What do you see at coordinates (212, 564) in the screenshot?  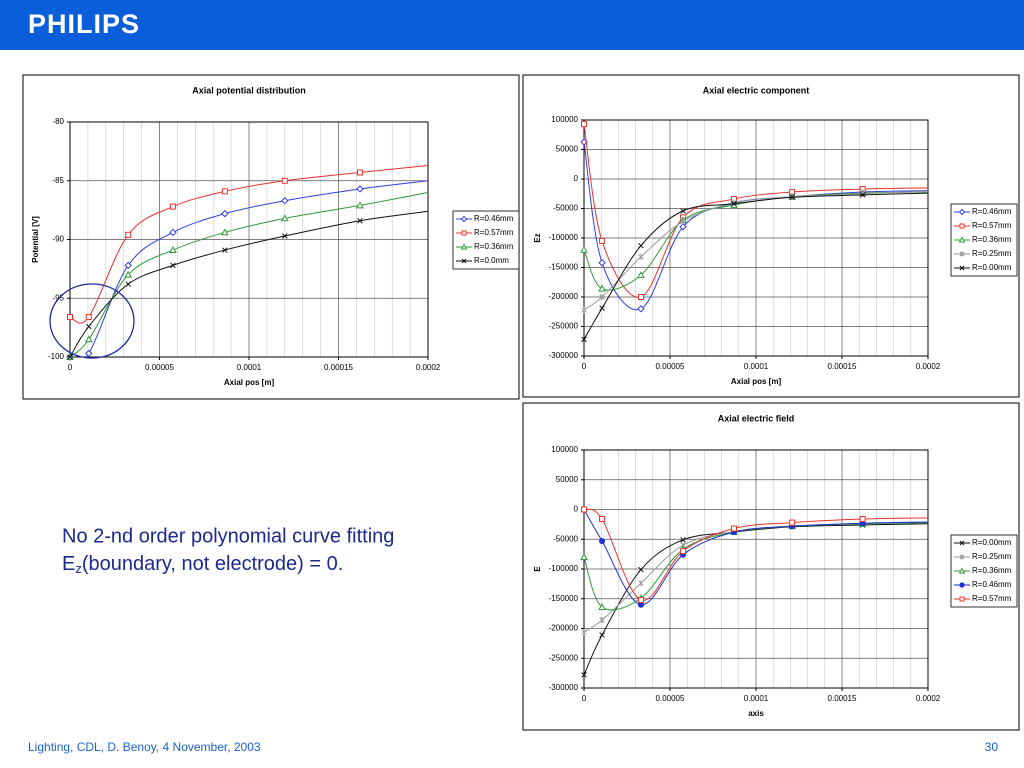 I see `text: (boundary, not electrode) = 0.` at bounding box center [212, 564].